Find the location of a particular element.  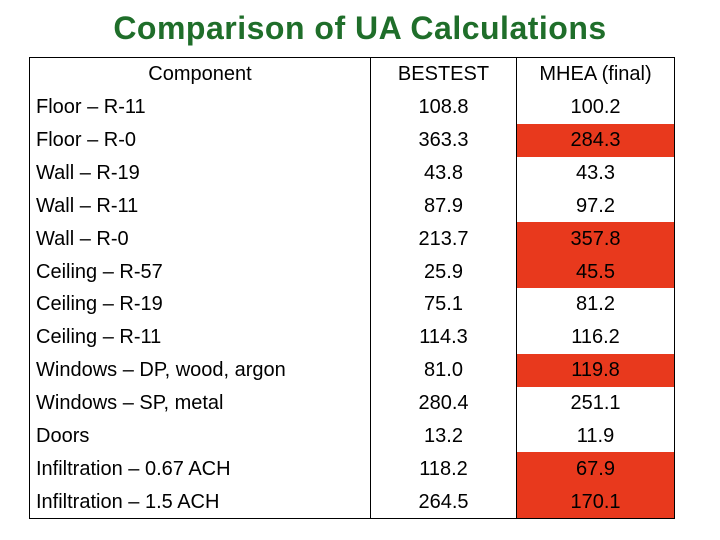

mhea-cell: 81.2 is located at coordinates (595, 304).